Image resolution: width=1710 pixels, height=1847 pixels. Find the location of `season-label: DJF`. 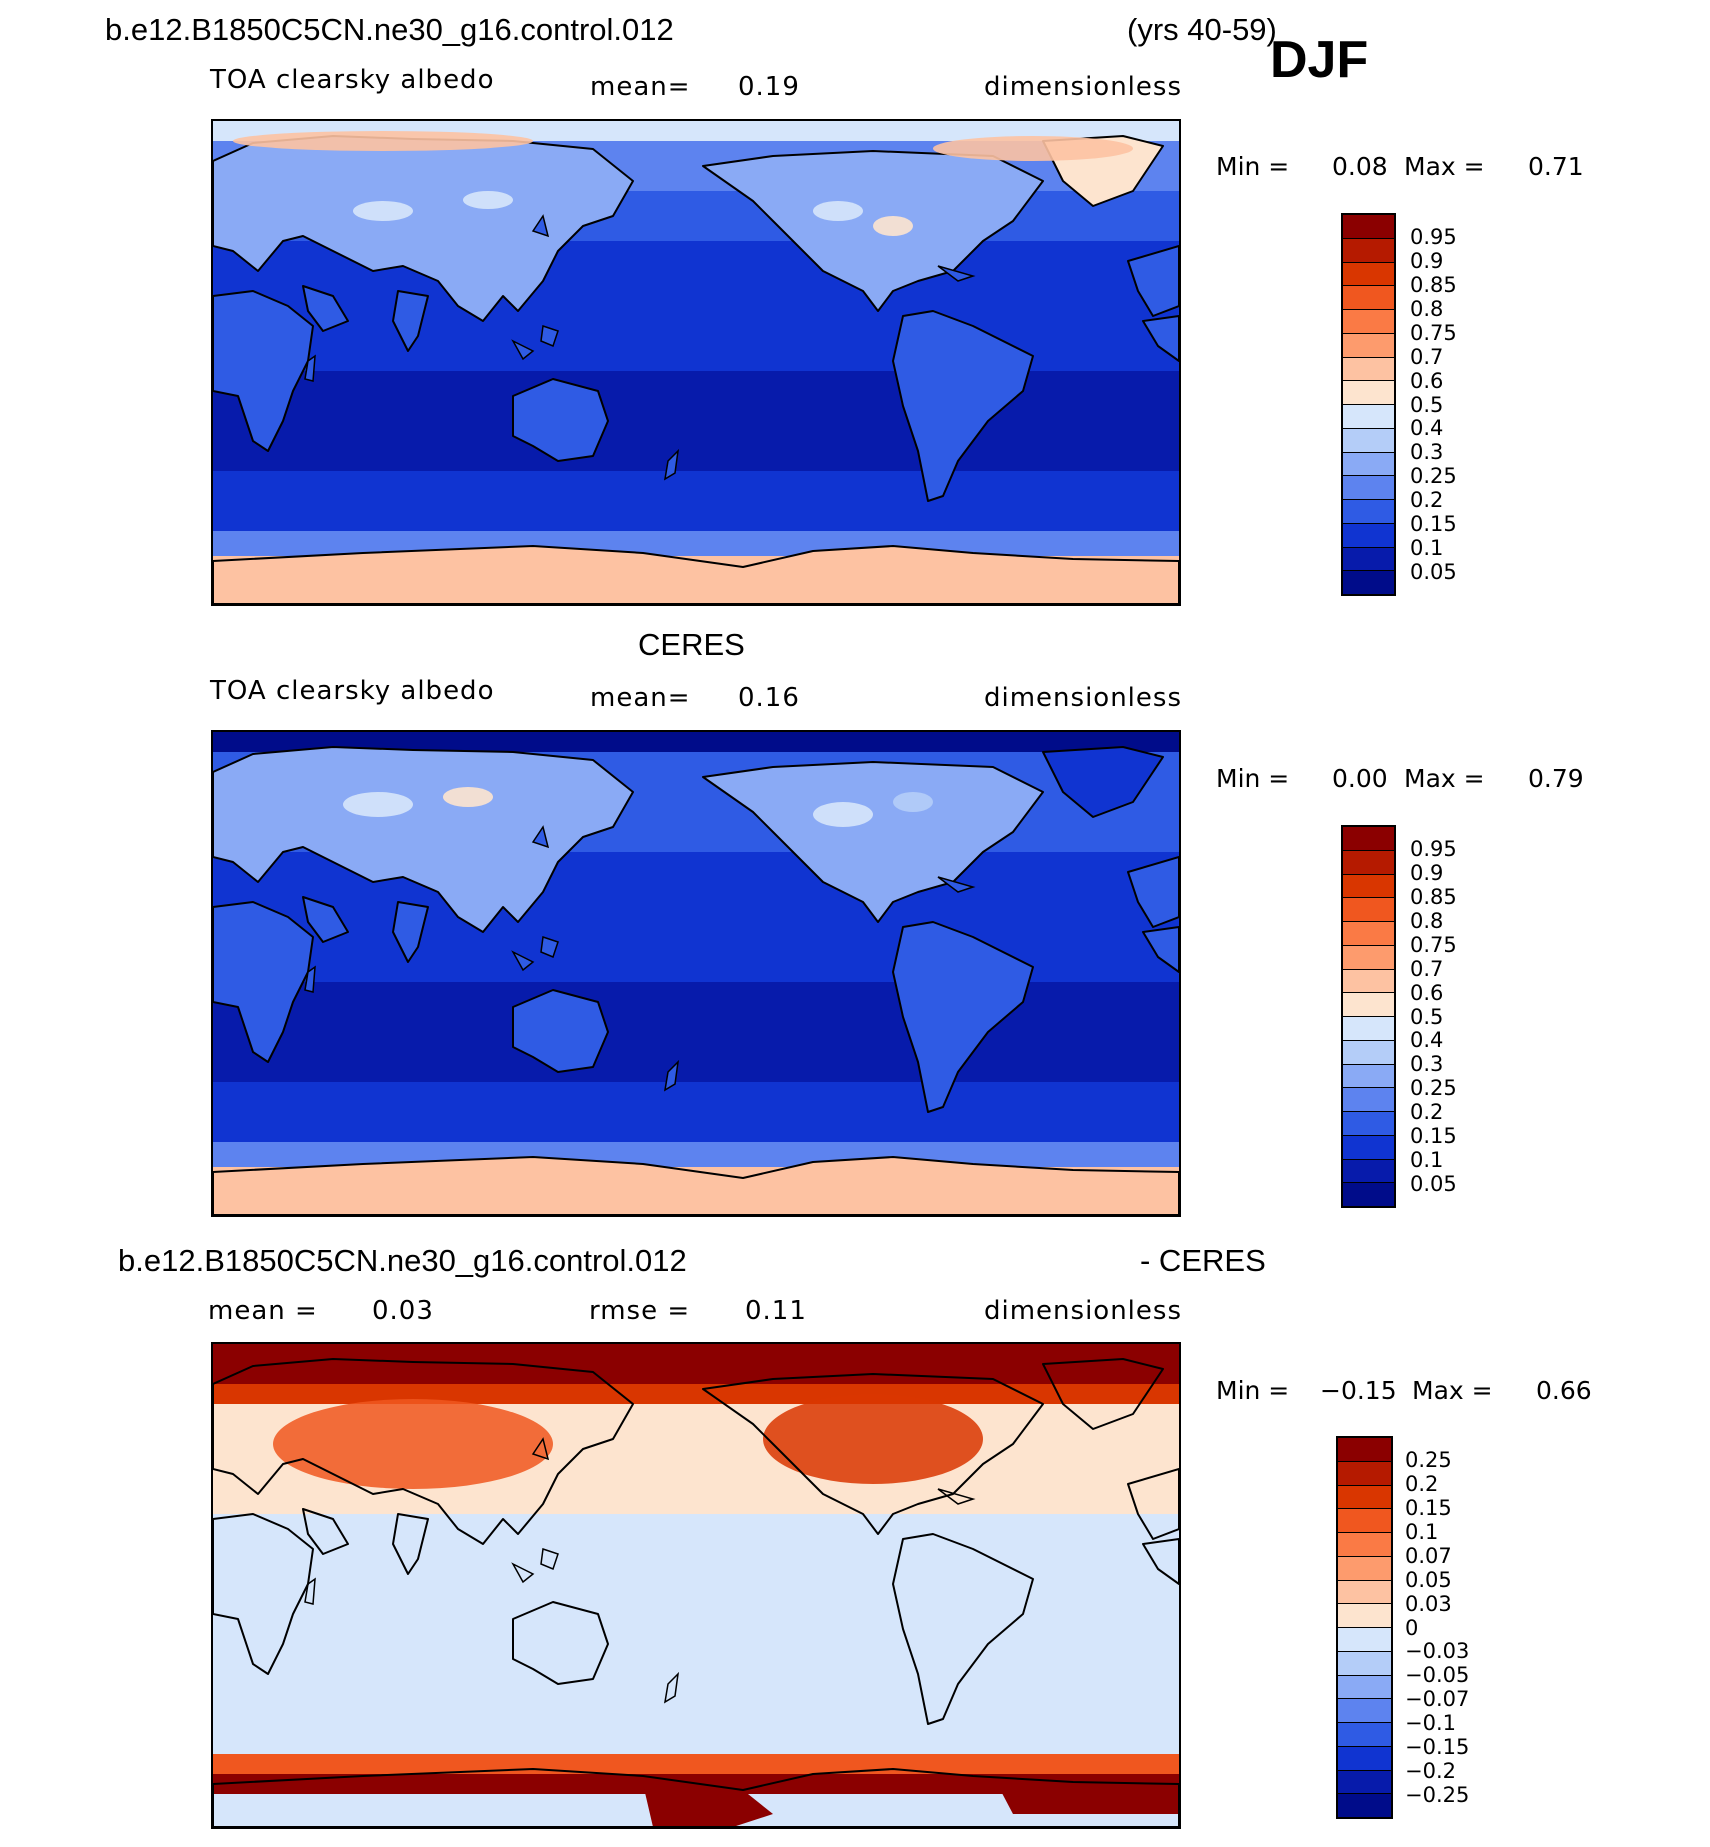

season-label: DJF is located at coordinates (1319, 60).